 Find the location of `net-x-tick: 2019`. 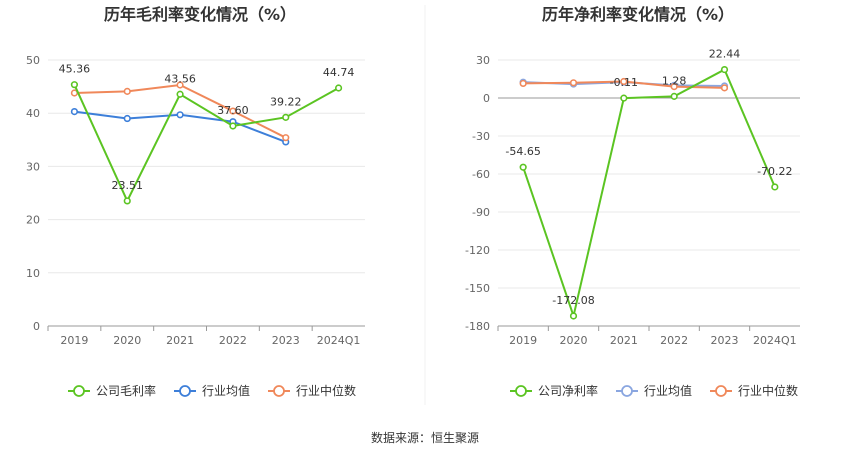

net-x-tick: 2019 is located at coordinates (523, 340).